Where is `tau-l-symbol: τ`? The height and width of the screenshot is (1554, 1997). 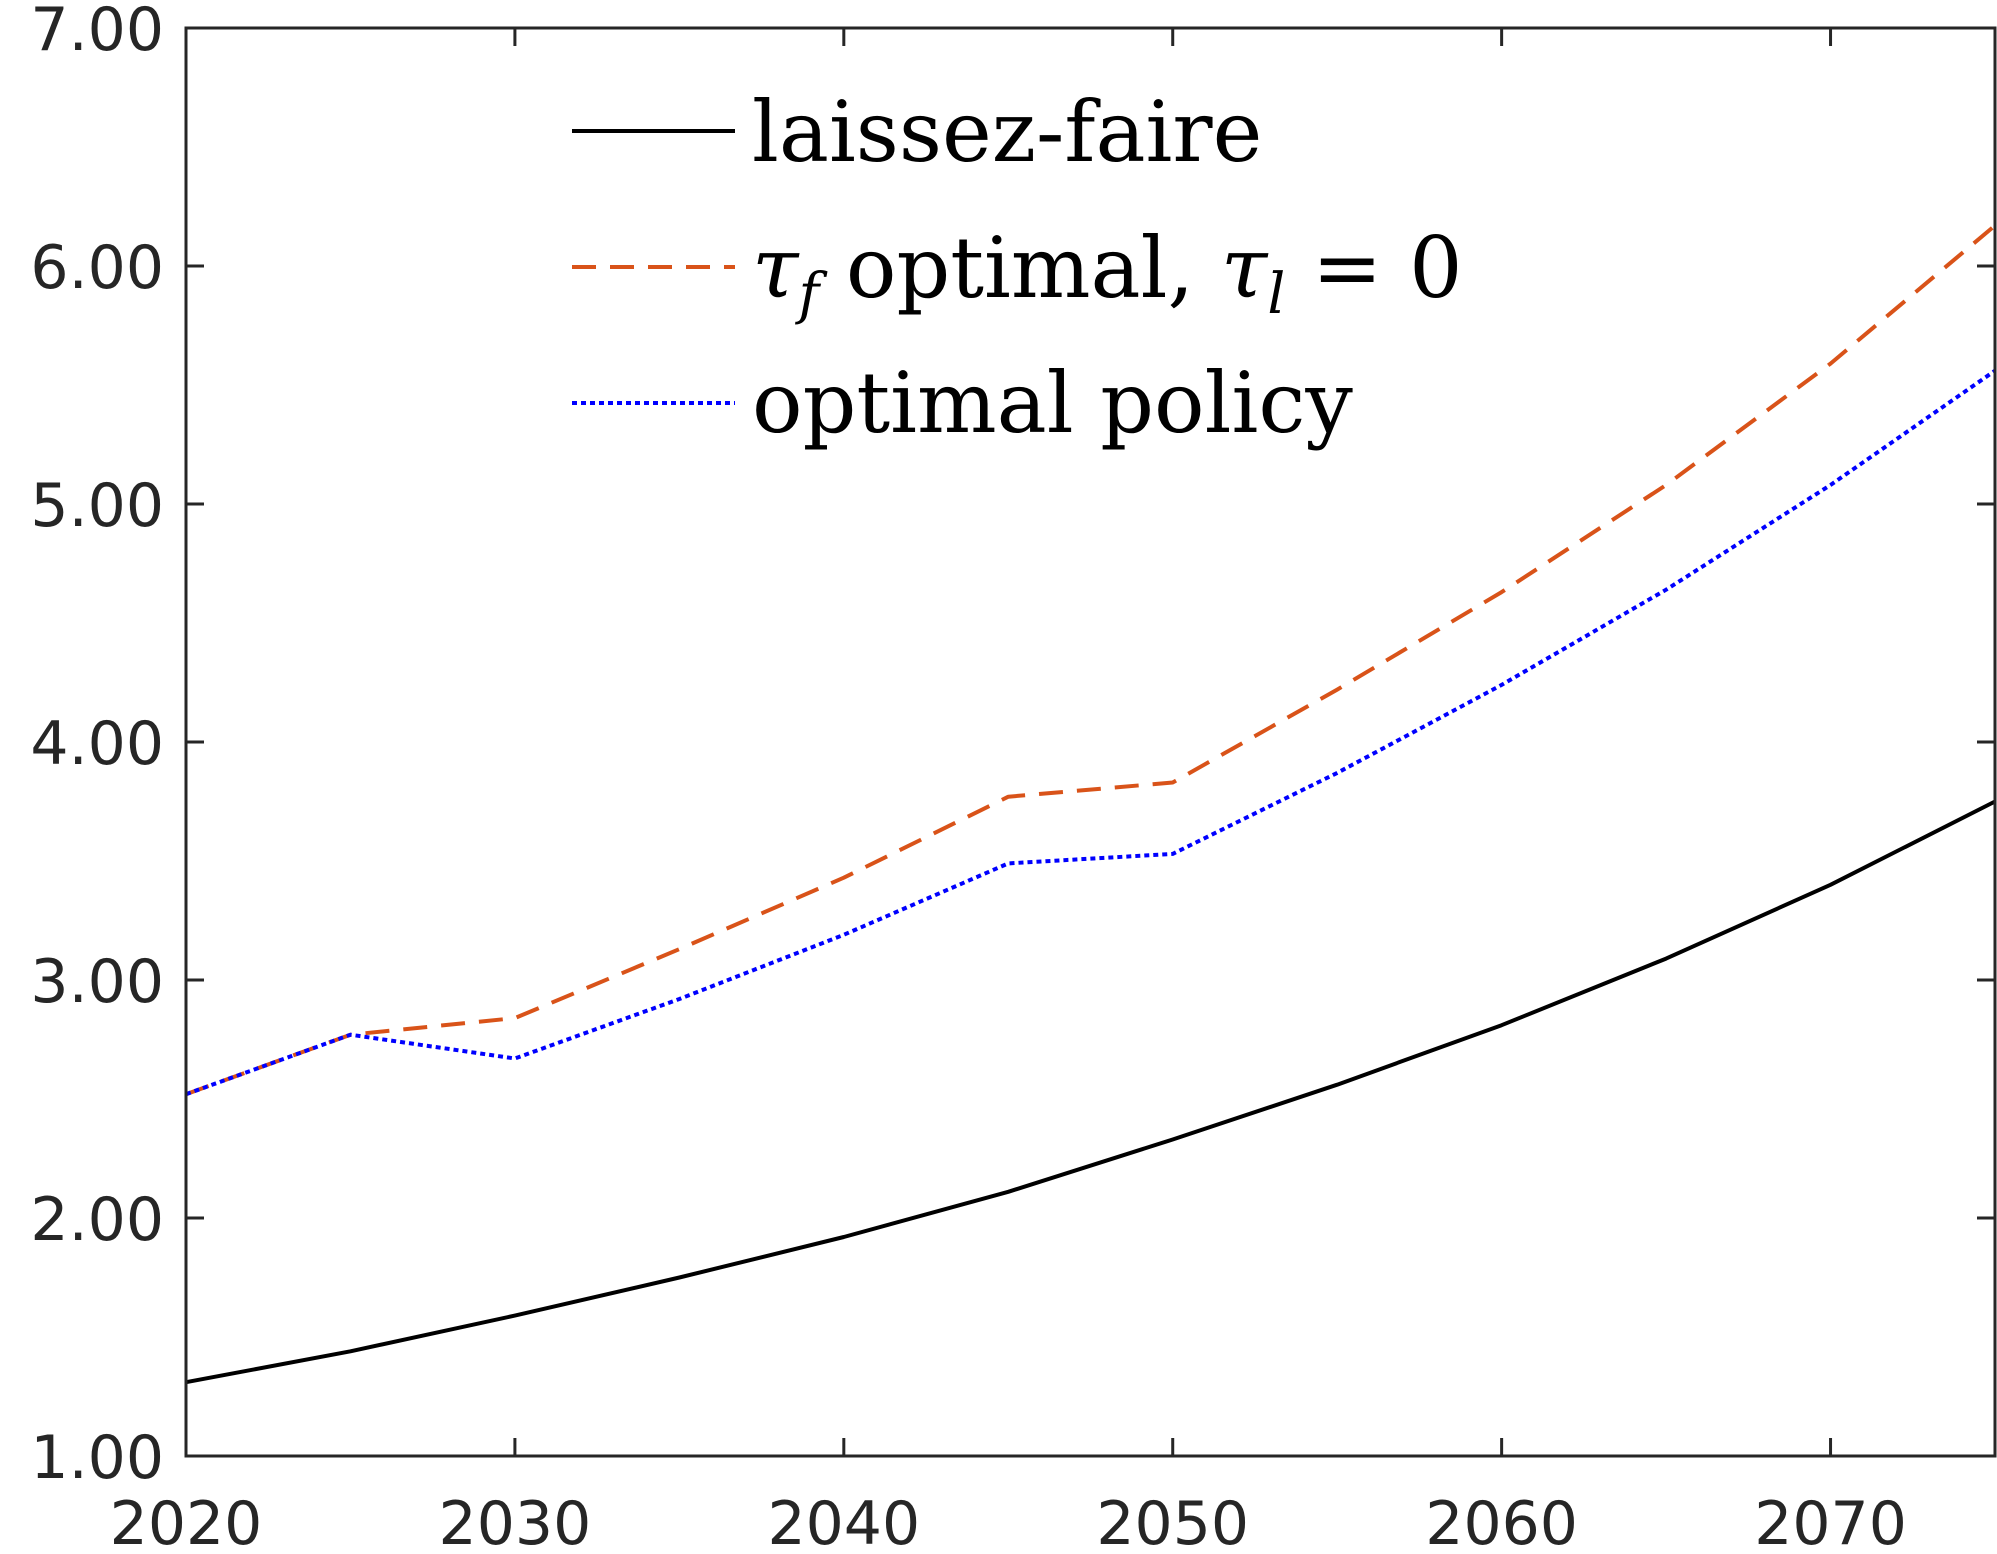 tau-l-symbol: τ is located at coordinates (1245, 268).